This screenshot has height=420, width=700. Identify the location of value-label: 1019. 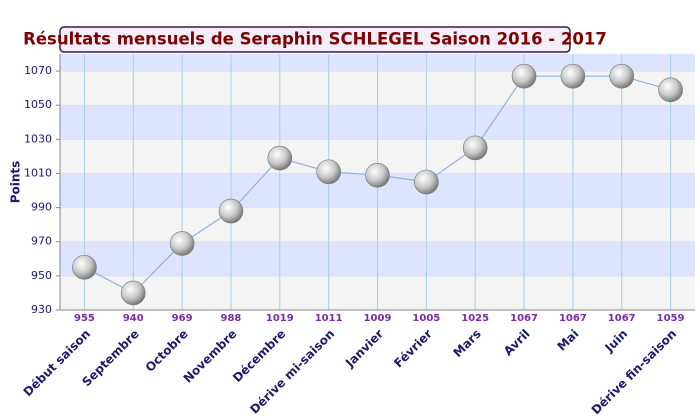
(280, 318).